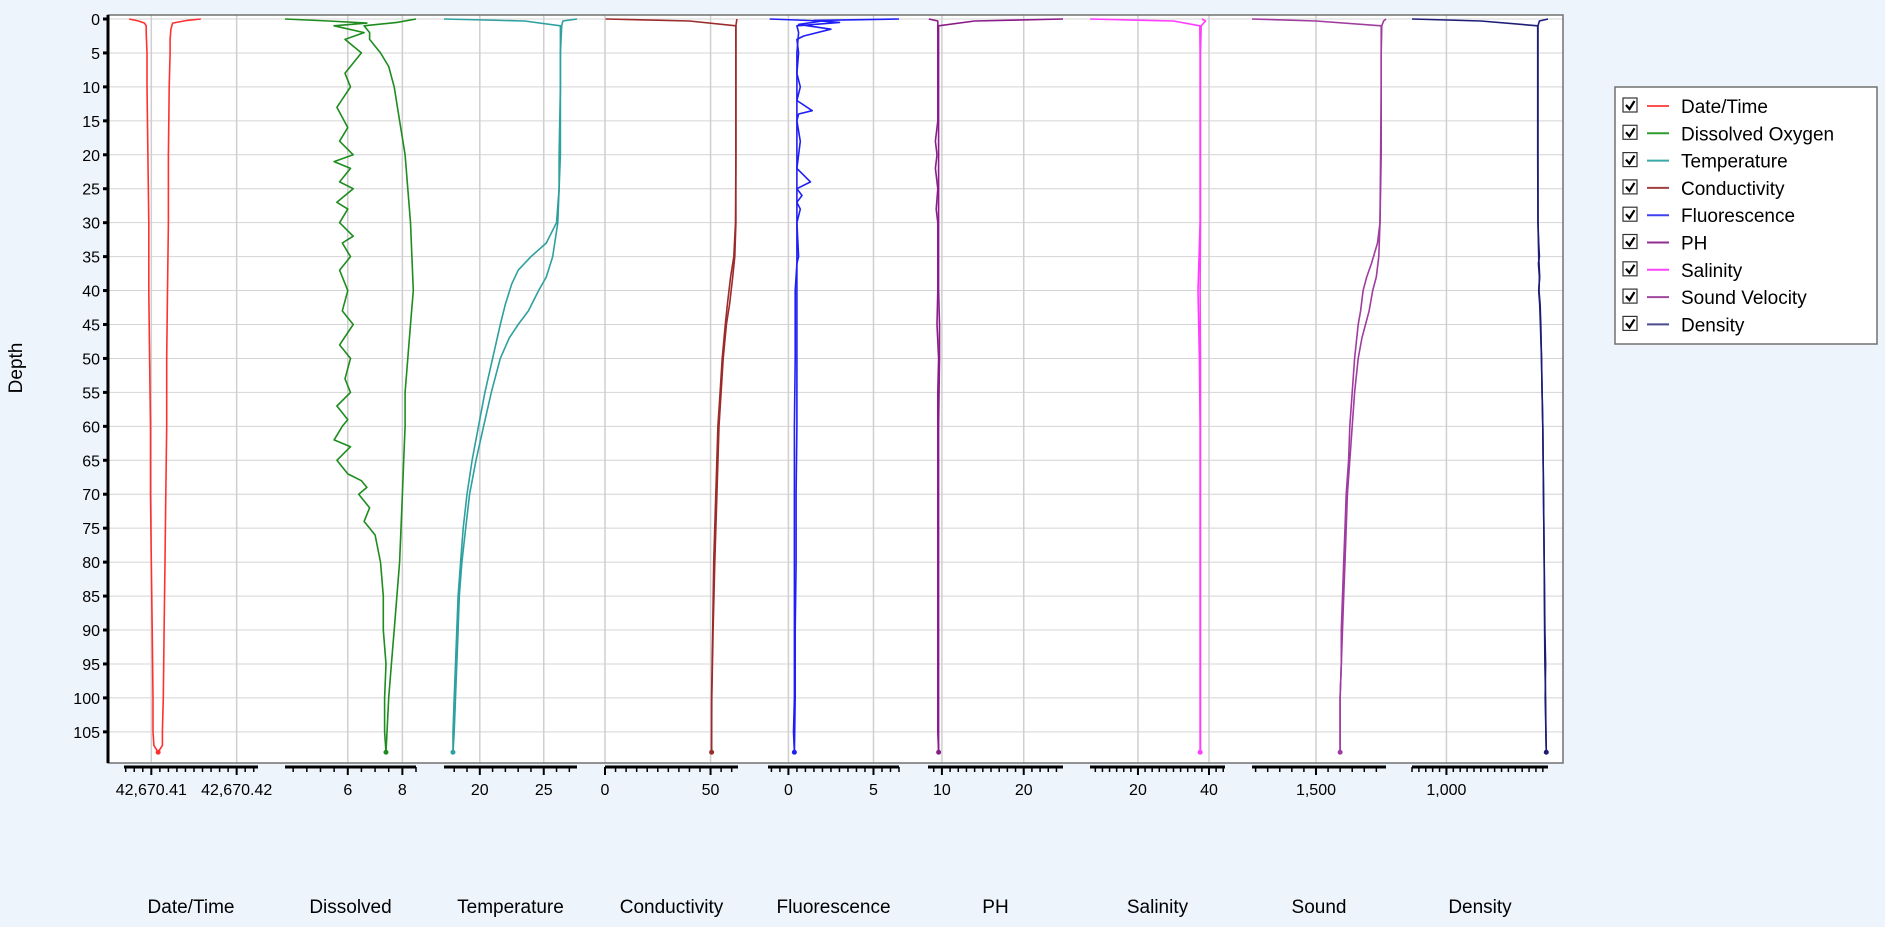 The height and width of the screenshot is (927, 1885). I want to click on x-axis-title: PH, so click(995, 907).